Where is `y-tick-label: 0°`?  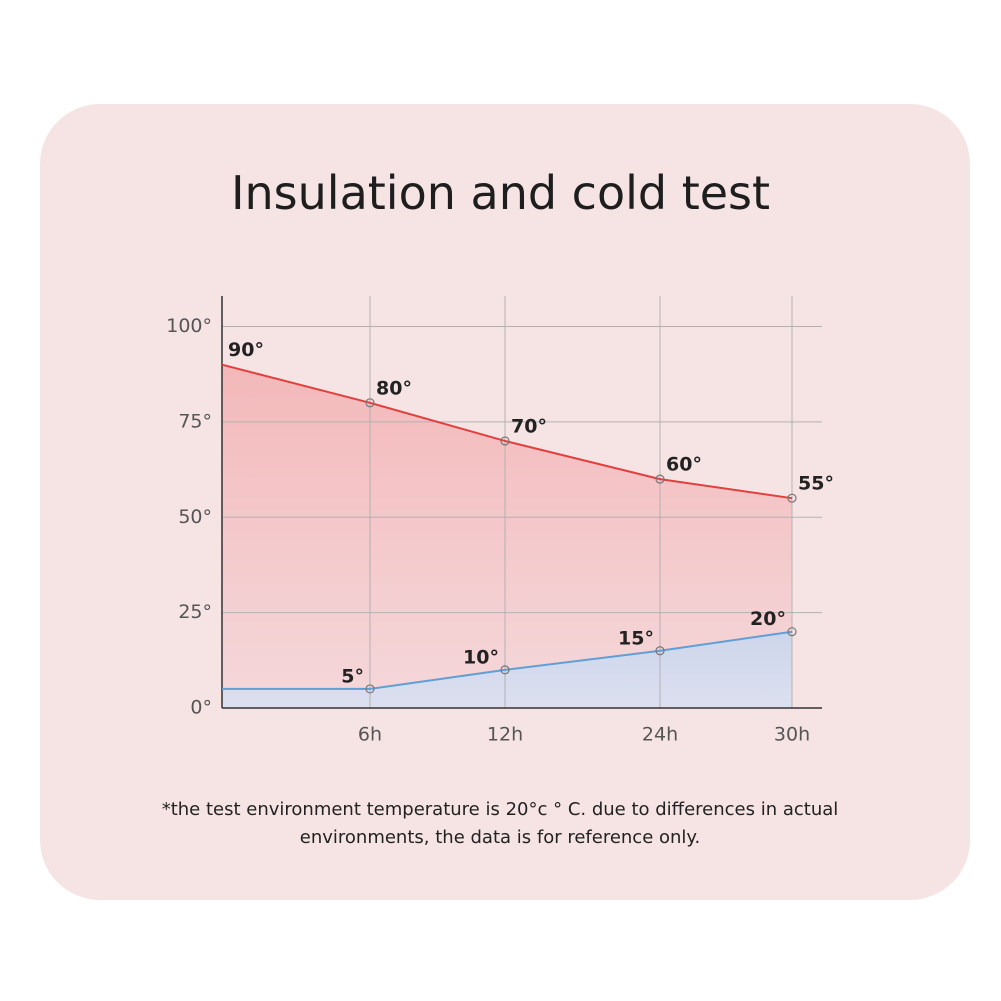
y-tick-label: 0° is located at coordinates (201, 708).